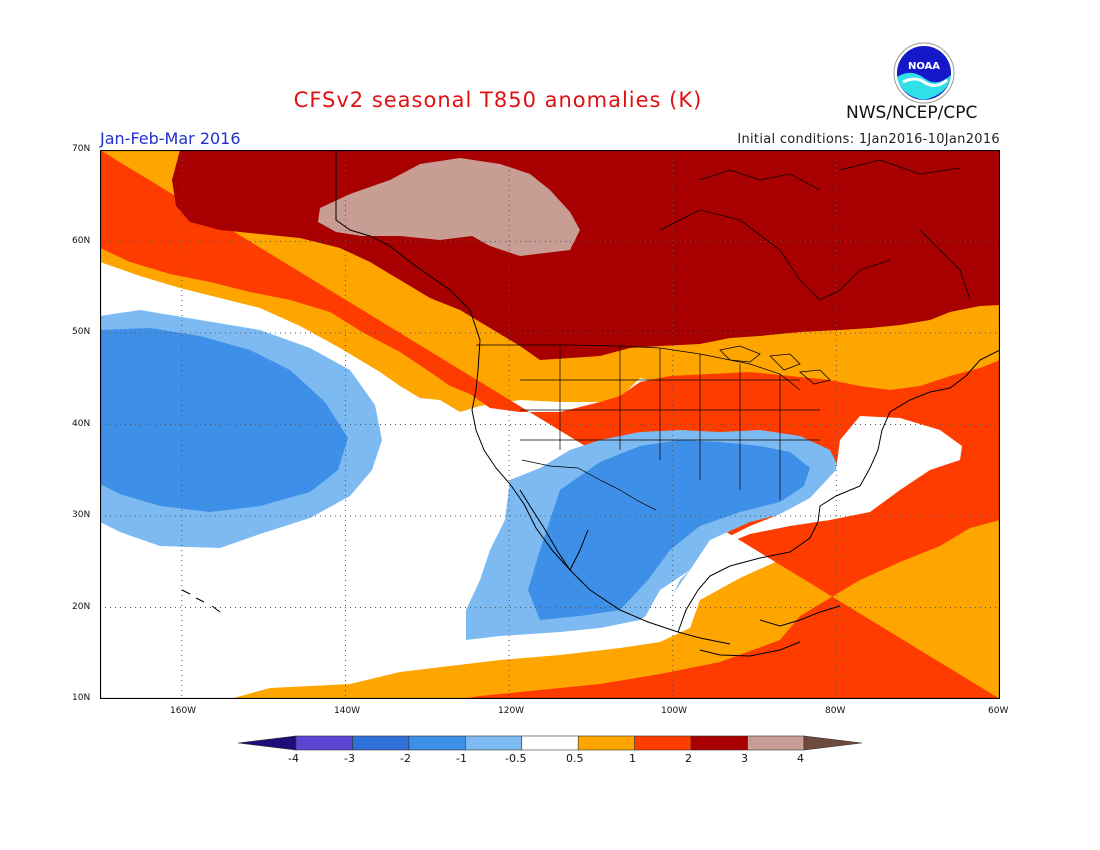 The image size is (1100, 850). I want to click on colorbar-label: 3, so click(744, 758).